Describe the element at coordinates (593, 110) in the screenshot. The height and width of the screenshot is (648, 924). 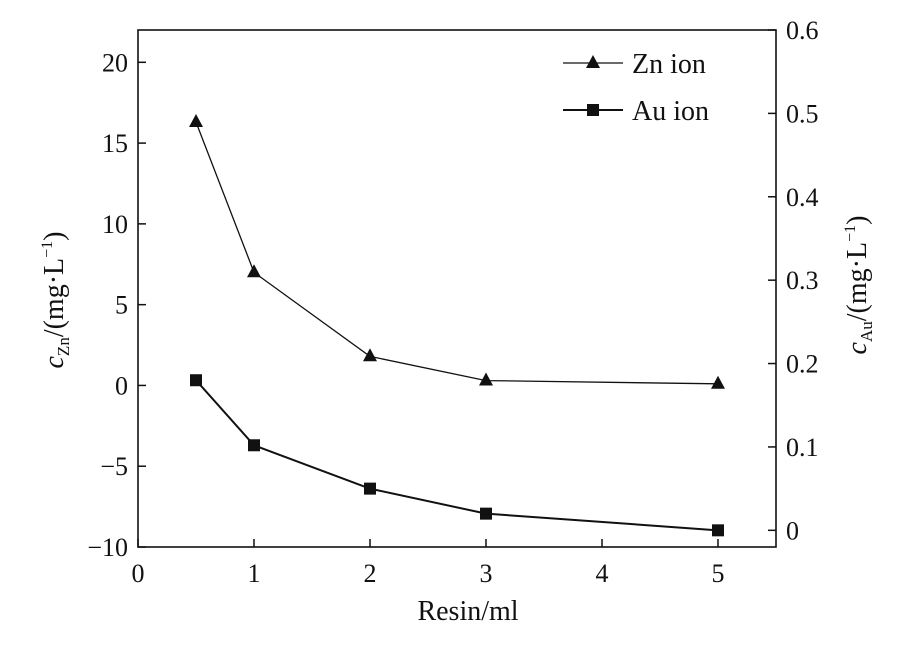
I see `au-legend-marker` at that location.